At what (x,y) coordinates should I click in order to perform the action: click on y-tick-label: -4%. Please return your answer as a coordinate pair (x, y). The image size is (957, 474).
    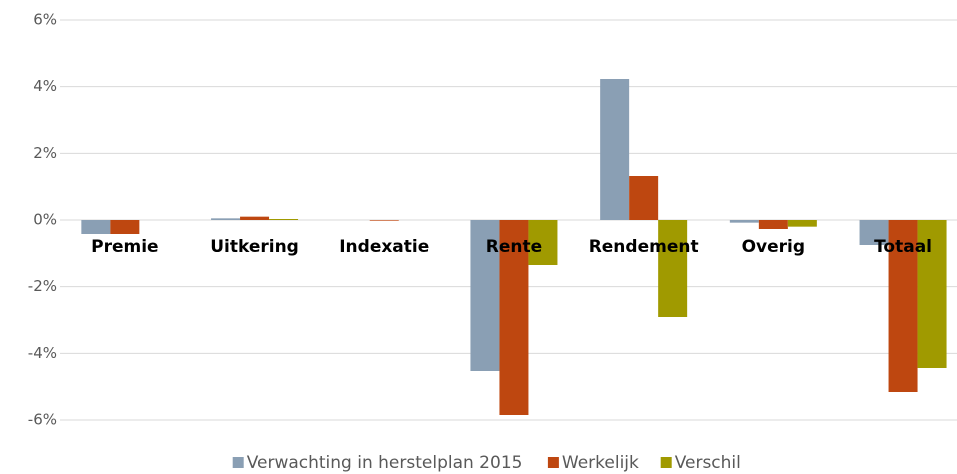
    Looking at the image, I should click on (42, 353).